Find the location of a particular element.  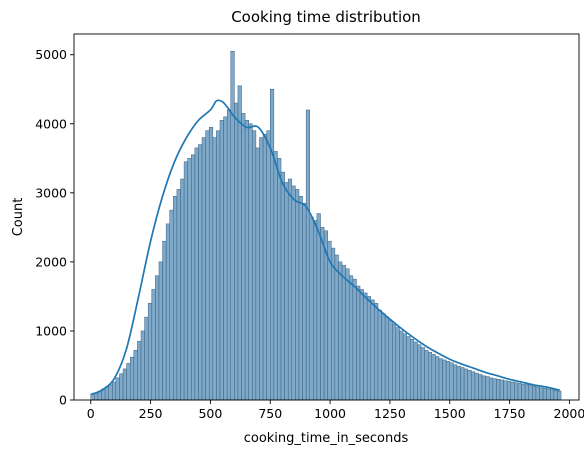

y-tick-label: 5000 is located at coordinates (51, 54).